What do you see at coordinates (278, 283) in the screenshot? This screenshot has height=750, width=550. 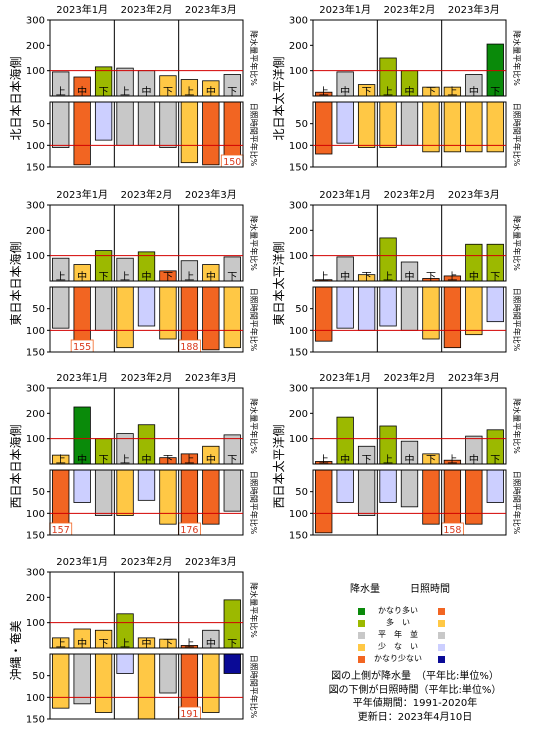 I see `region-label: 東日本太平洋側` at bounding box center [278, 283].